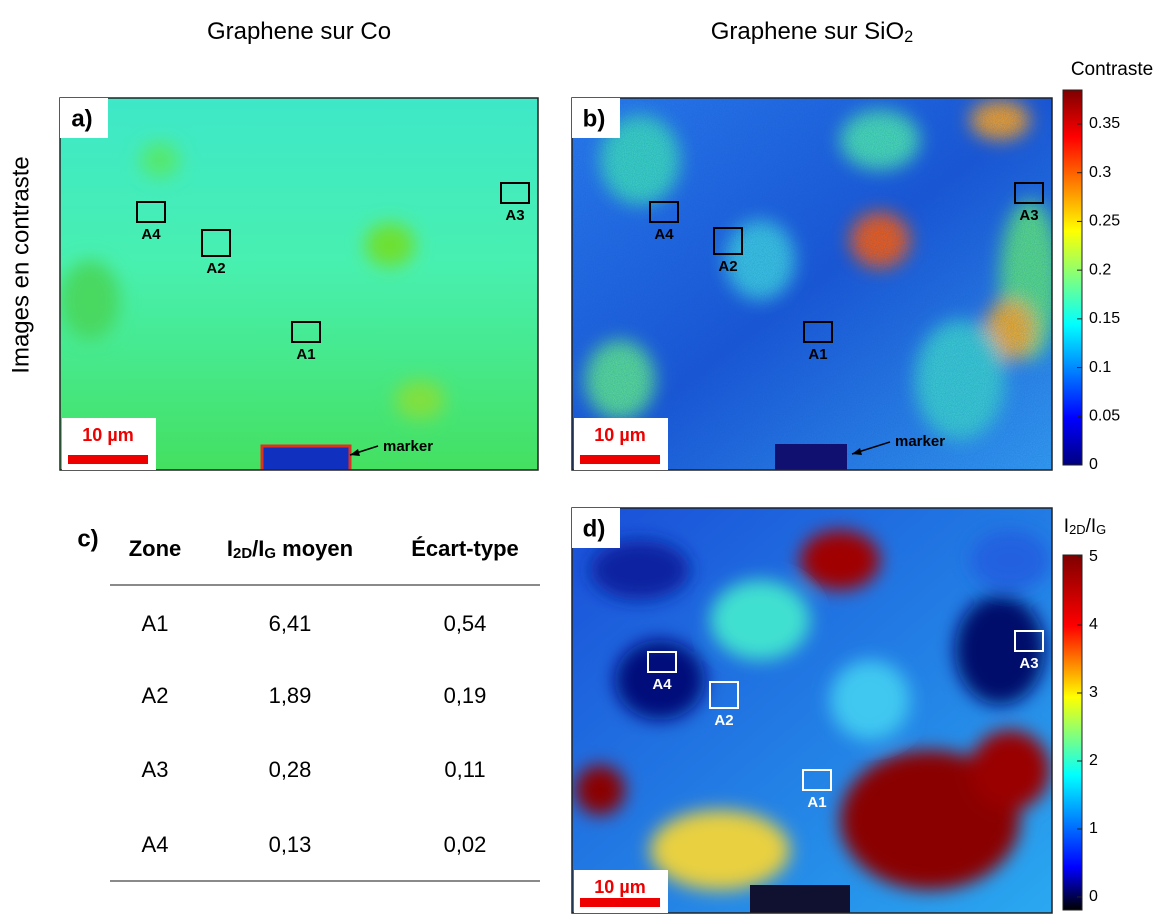  Describe the element at coordinates (87, 538) in the screenshot. I see `table-label: c)` at that location.